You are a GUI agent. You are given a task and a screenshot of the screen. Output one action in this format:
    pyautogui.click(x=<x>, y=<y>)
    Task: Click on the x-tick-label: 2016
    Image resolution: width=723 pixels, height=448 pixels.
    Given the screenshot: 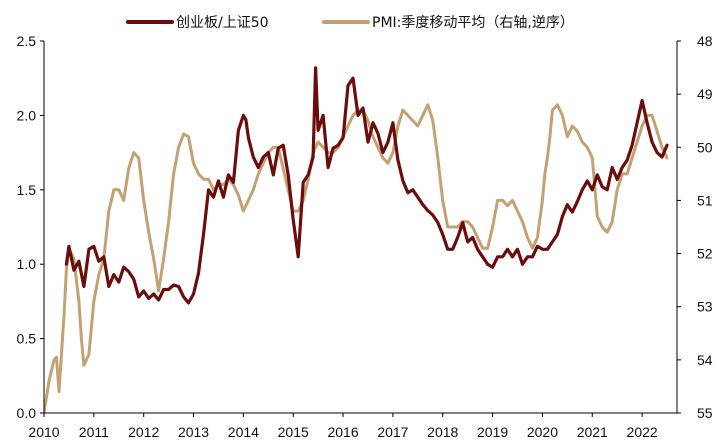 What is the action you would take?
    pyautogui.click(x=342, y=432)
    